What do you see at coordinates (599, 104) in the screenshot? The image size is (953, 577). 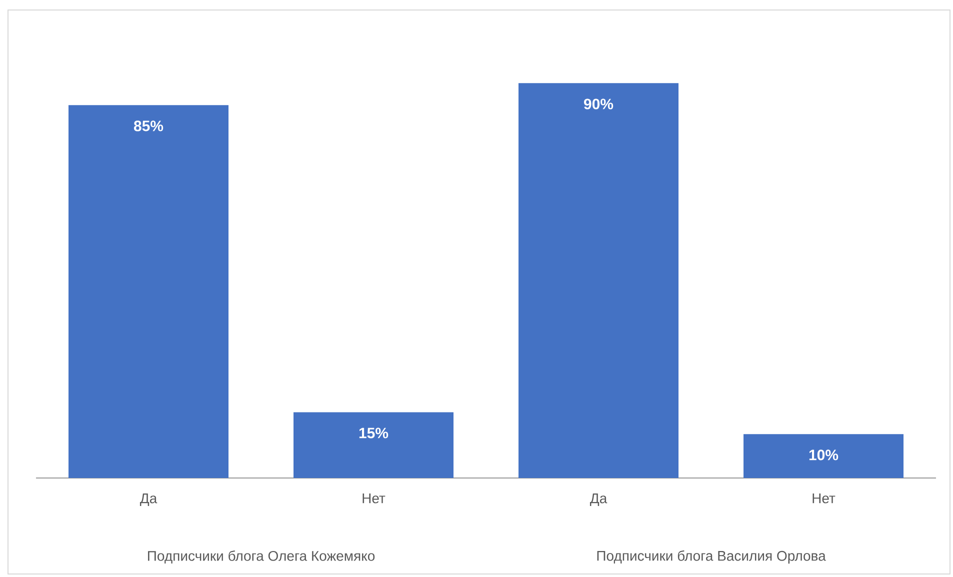 I see `data-label: 90%` at bounding box center [599, 104].